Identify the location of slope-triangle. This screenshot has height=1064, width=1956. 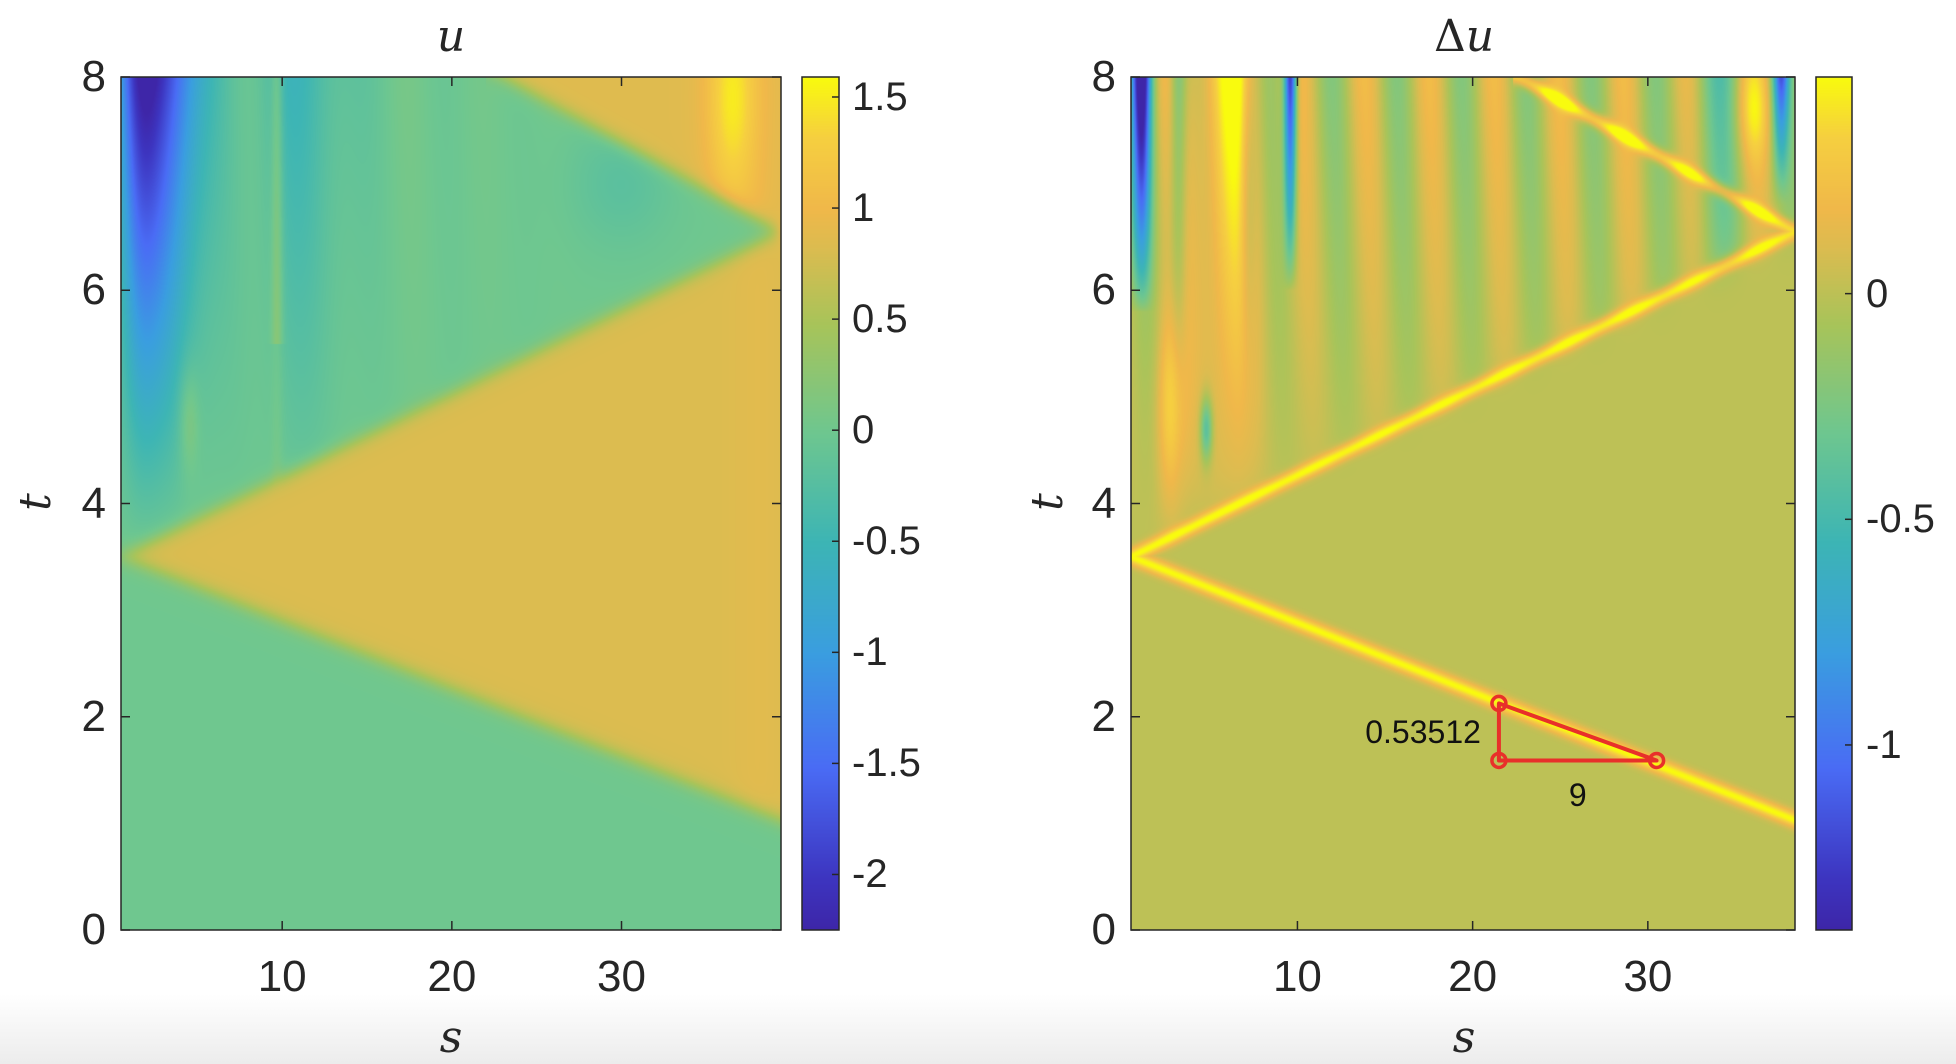
(1577, 732).